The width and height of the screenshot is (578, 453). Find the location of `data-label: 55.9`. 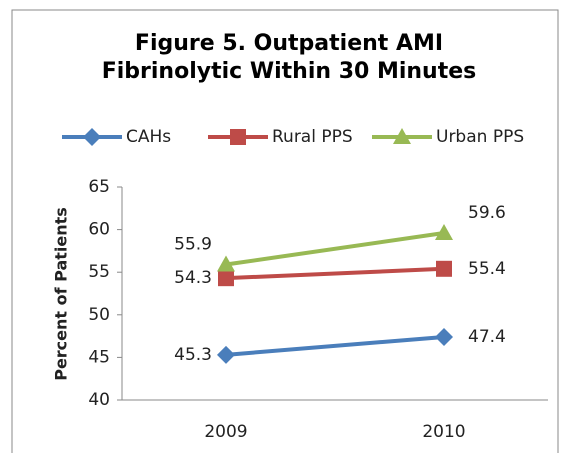

data-label: 55.9 is located at coordinates (193, 245).